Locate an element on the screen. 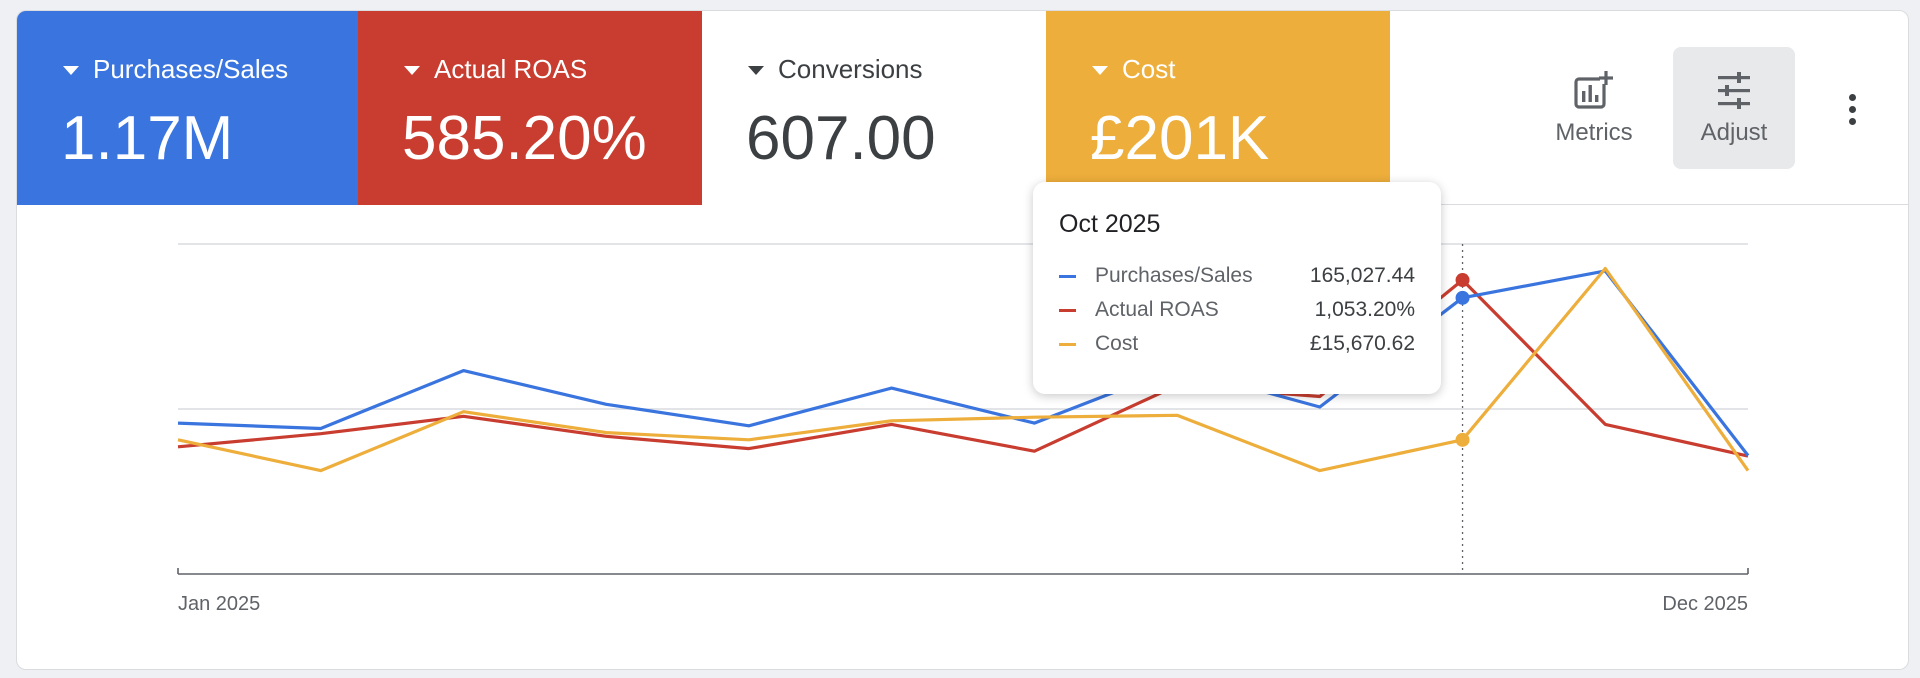 The image size is (1920, 678). tile-purchases-sales: Purchases/Sales 1.17M is located at coordinates (187, 108).